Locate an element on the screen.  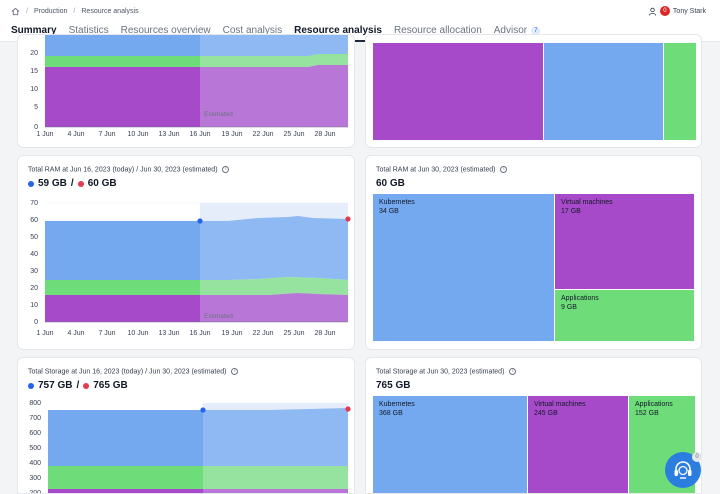
storage-area-virtual-machines-estimated is located at coordinates (275, 491).